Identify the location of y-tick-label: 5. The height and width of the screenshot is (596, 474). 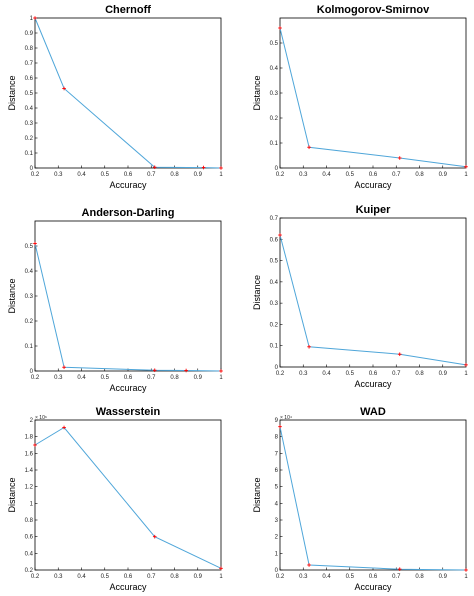
(277, 488).